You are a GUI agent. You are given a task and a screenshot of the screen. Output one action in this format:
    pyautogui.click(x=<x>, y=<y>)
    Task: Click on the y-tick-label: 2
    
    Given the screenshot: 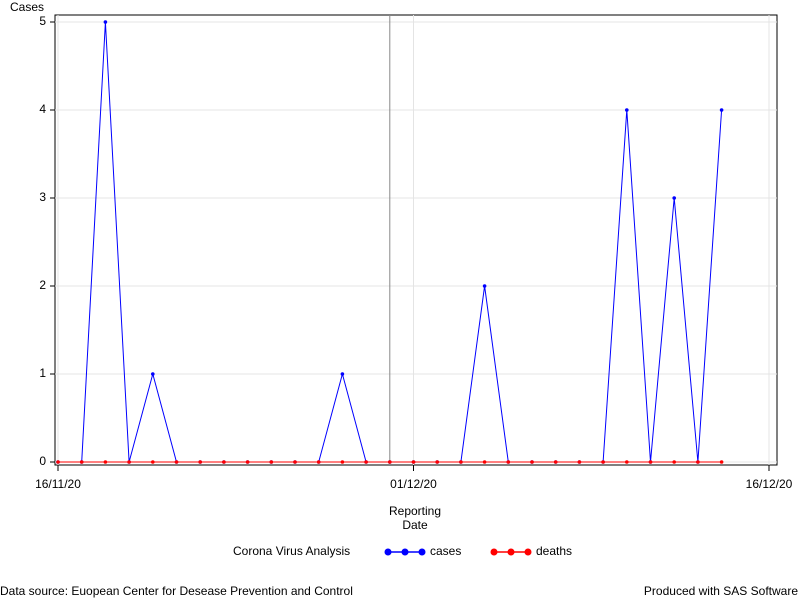 What is the action you would take?
    pyautogui.click(x=42, y=285)
    